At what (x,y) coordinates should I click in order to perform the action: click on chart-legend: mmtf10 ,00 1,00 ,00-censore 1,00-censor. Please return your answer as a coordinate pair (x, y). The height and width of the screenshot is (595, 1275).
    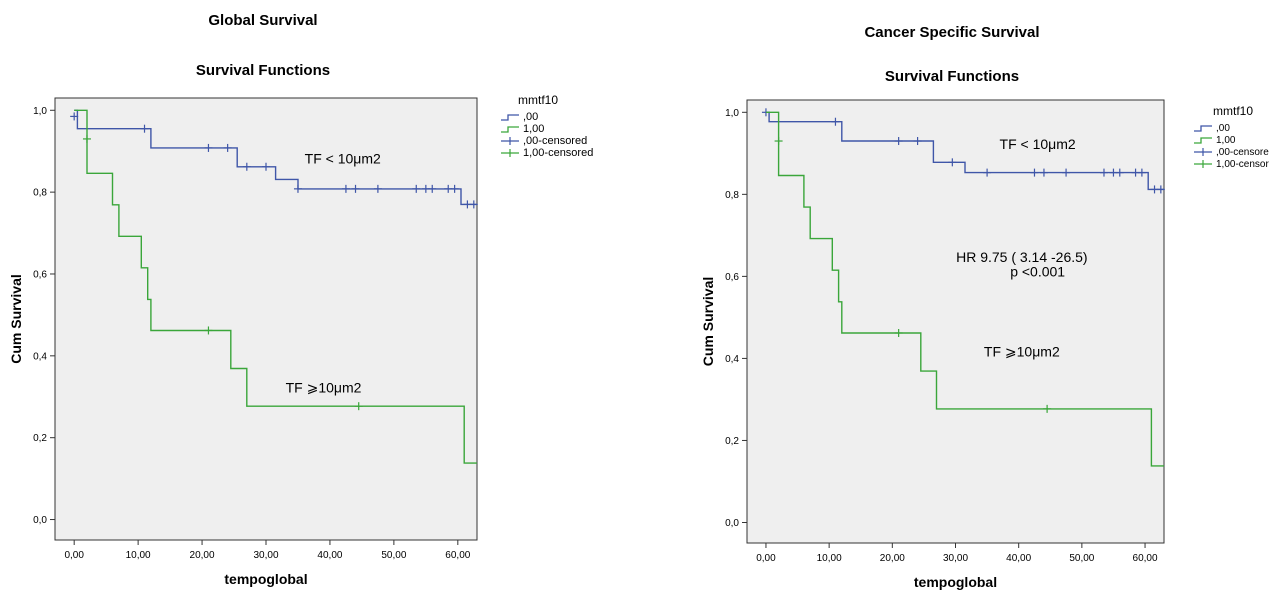
    Looking at the image, I should click on (1231, 137).